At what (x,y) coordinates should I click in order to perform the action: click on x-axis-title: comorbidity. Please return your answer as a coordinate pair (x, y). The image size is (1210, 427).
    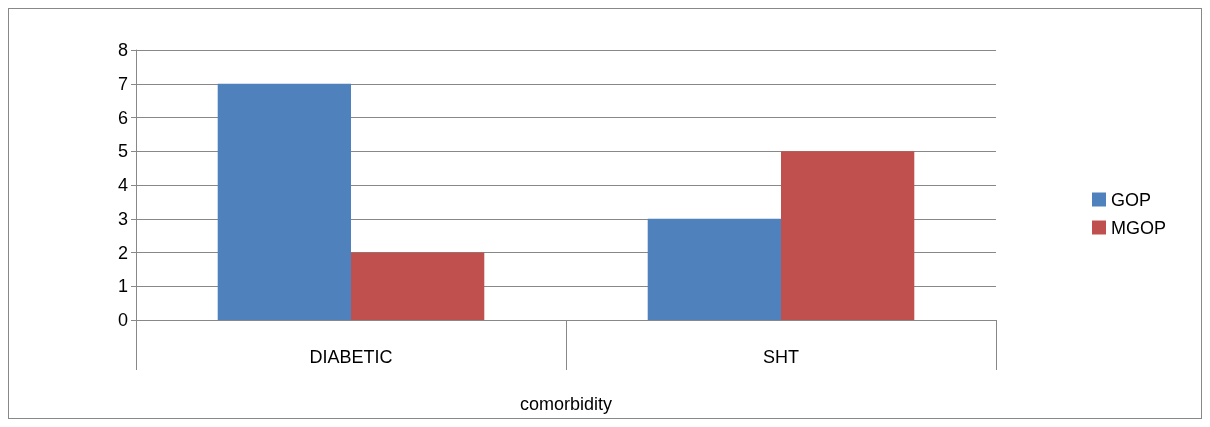
    Looking at the image, I should click on (566, 404).